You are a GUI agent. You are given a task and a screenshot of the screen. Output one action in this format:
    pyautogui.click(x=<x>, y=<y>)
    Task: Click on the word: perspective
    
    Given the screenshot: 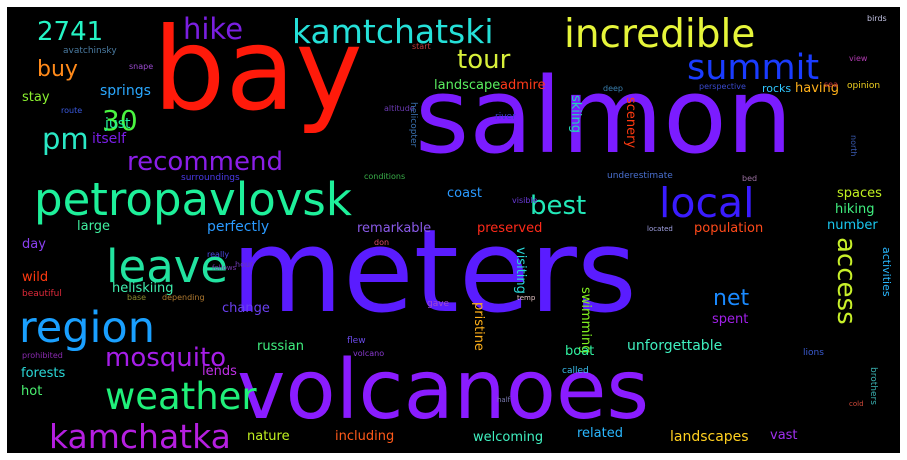 What is the action you would take?
    pyautogui.click(x=722, y=86)
    